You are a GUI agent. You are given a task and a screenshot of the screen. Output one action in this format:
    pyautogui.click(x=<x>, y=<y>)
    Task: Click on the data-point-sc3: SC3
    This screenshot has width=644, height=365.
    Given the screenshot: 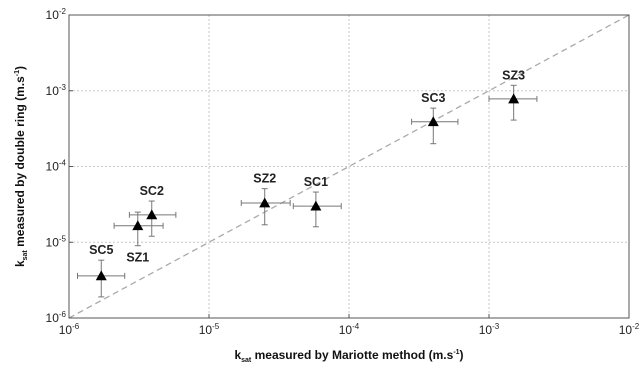 What is the action you would take?
    pyautogui.click(x=435, y=118)
    